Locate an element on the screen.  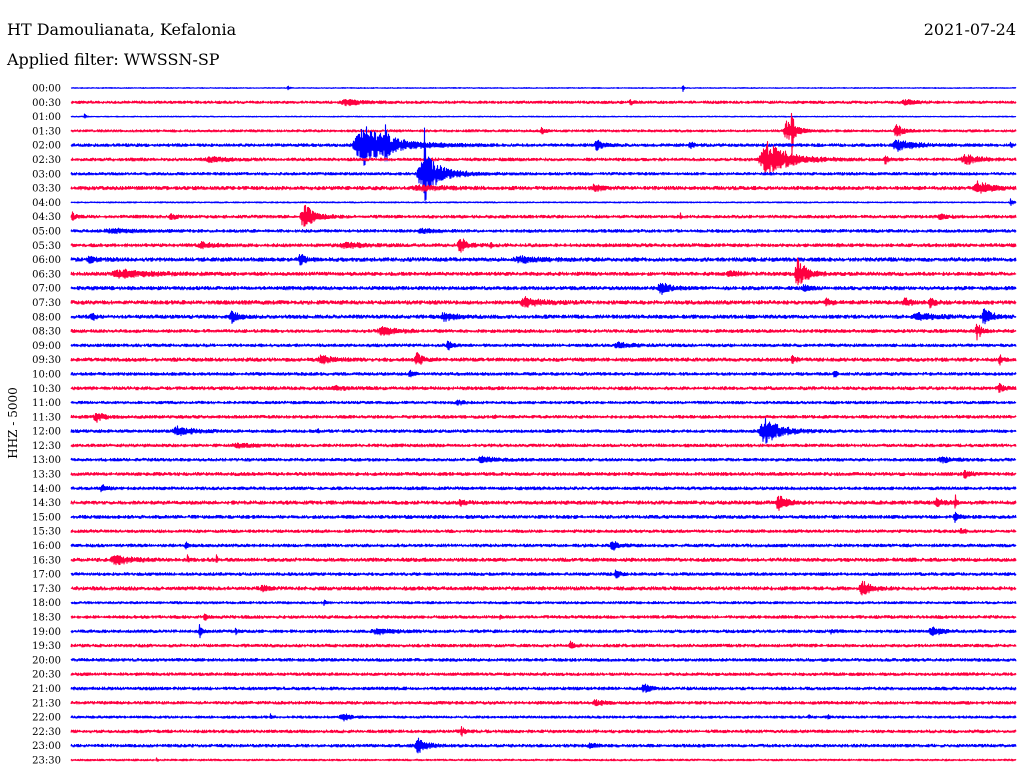
time-label-06-30: 06:30 is located at coordinates (46, 274).